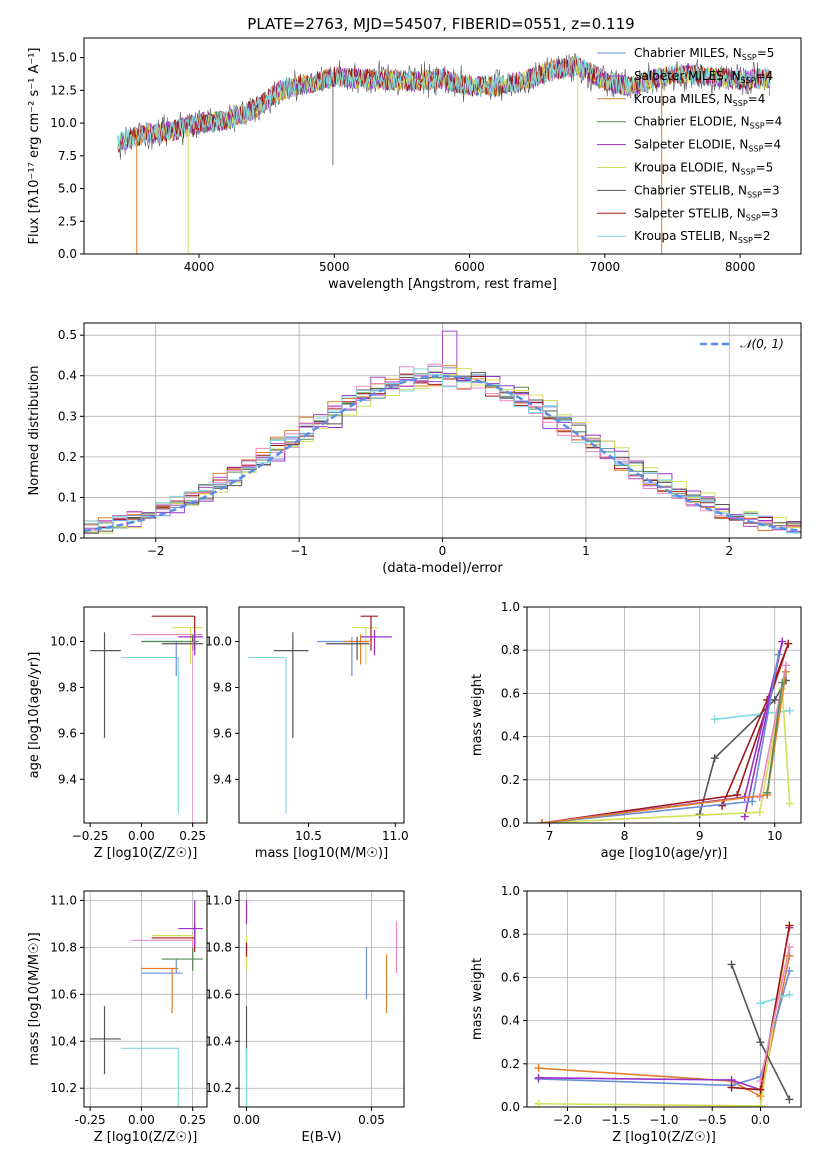 The image size is (819, 1170). I want to click on x-tick-label: 11.0, so click(395, 836).